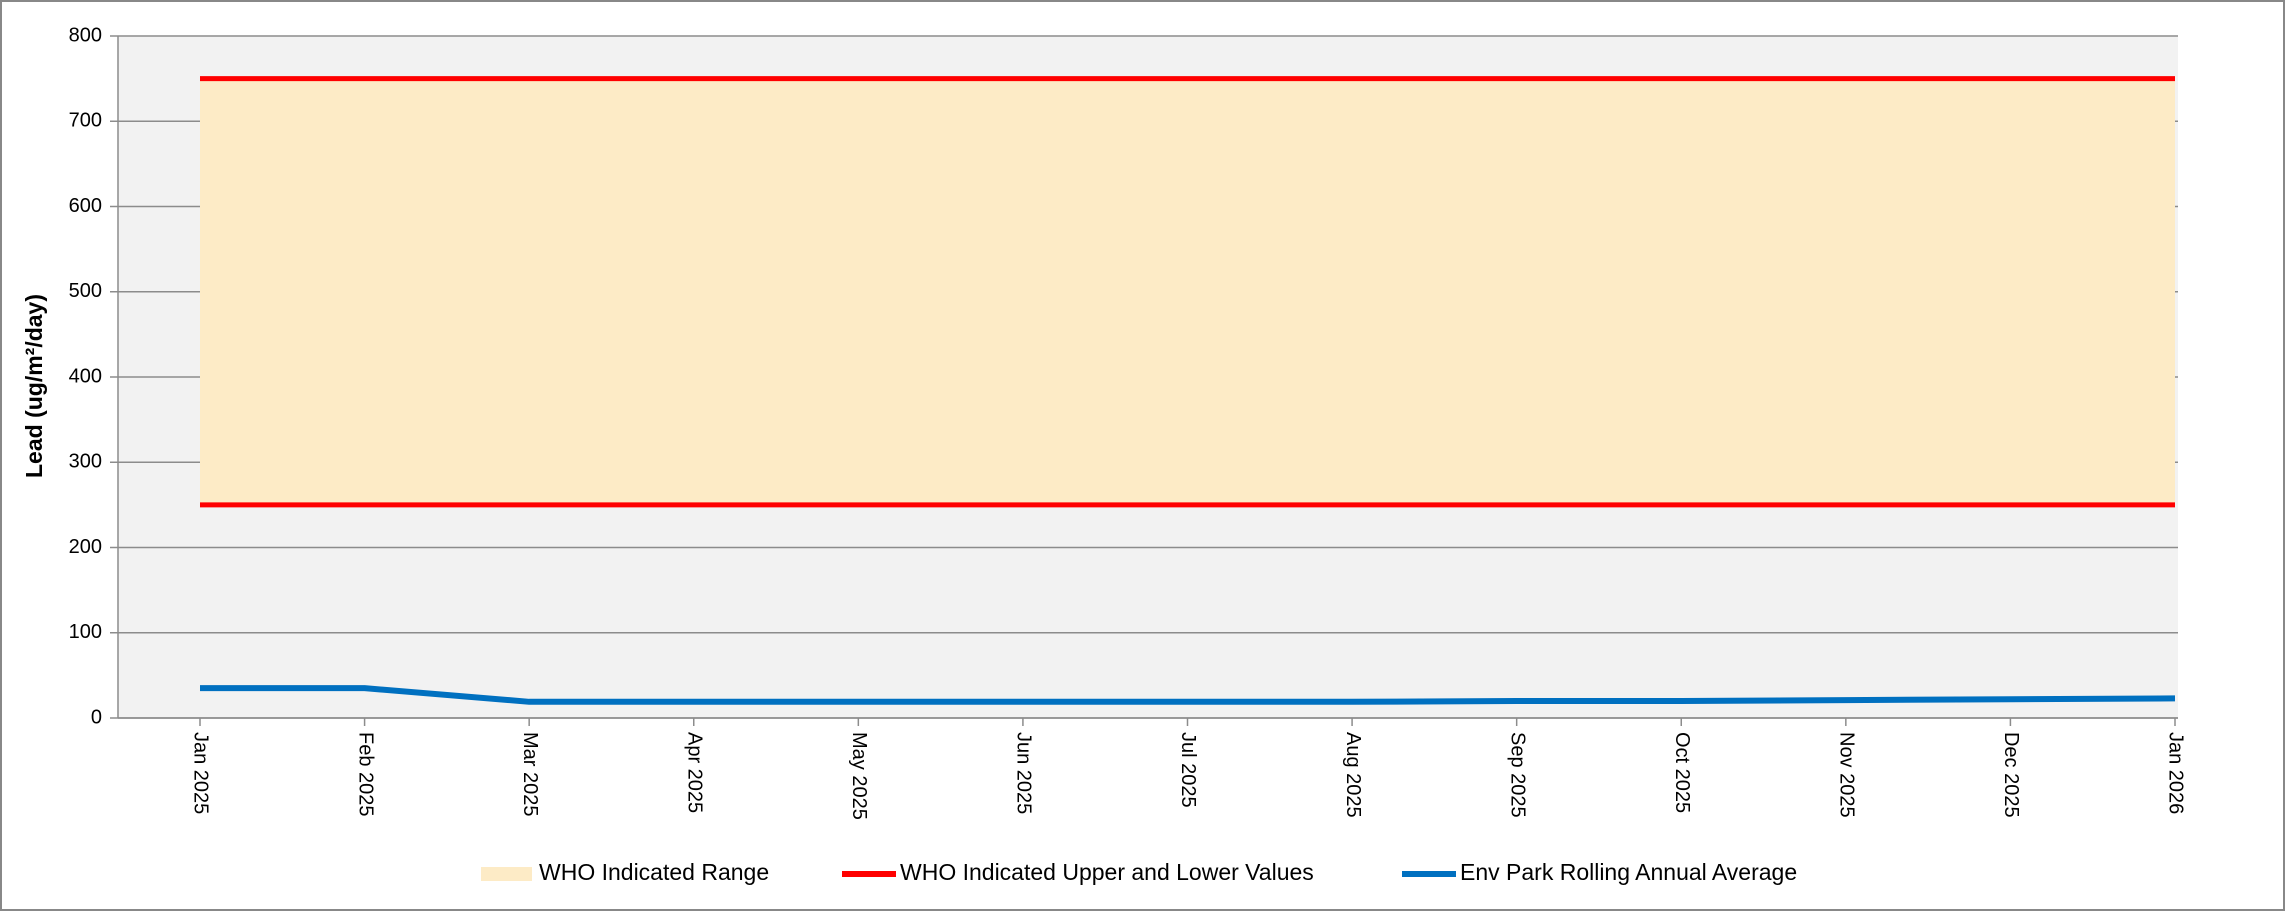 The width and height of the screenshot is (2285, 911). Describe the element at coordinates (1682, 772) in the screenshot. I see `x-tick-label: Oct 2025` at that location.